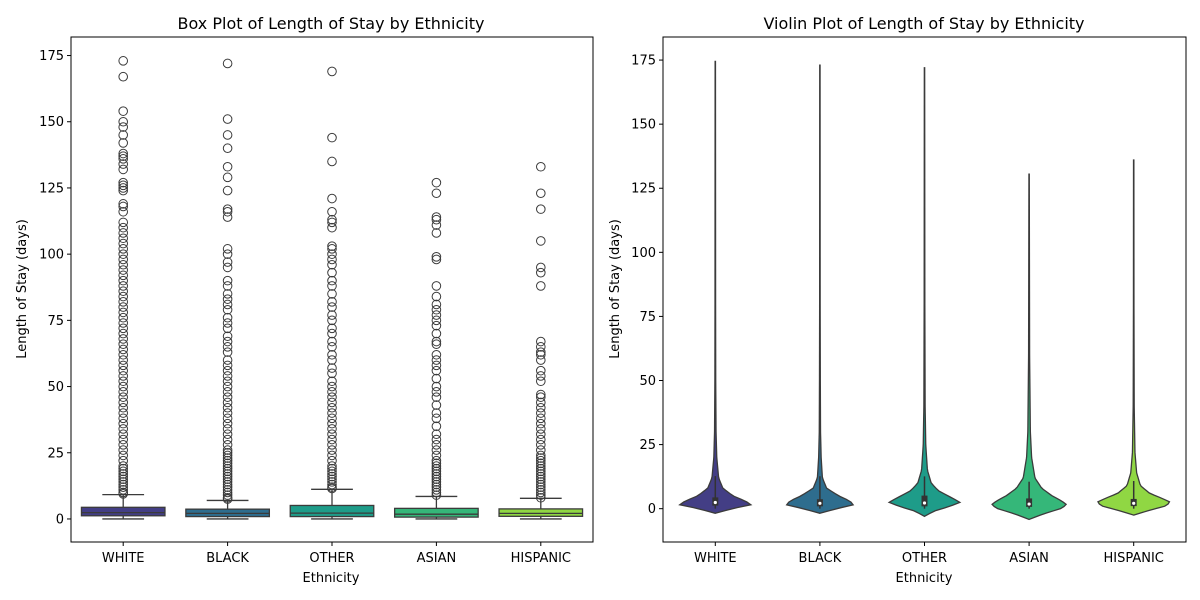 The height and width of the screenshot is (600, 1200). Describe the element at coordinates (1029, 558) in the screenshot. I see `x-tick-label: ASIAN` at that location.